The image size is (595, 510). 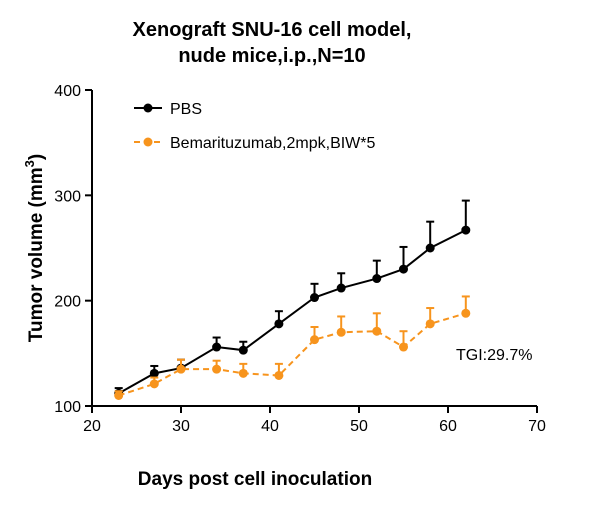 What do you see at coordinates (255, 126) in the screenshot?
I see `legend: PBS Bemarituzumab,2mpk,BIW*5` at bounding box center [255, 126].